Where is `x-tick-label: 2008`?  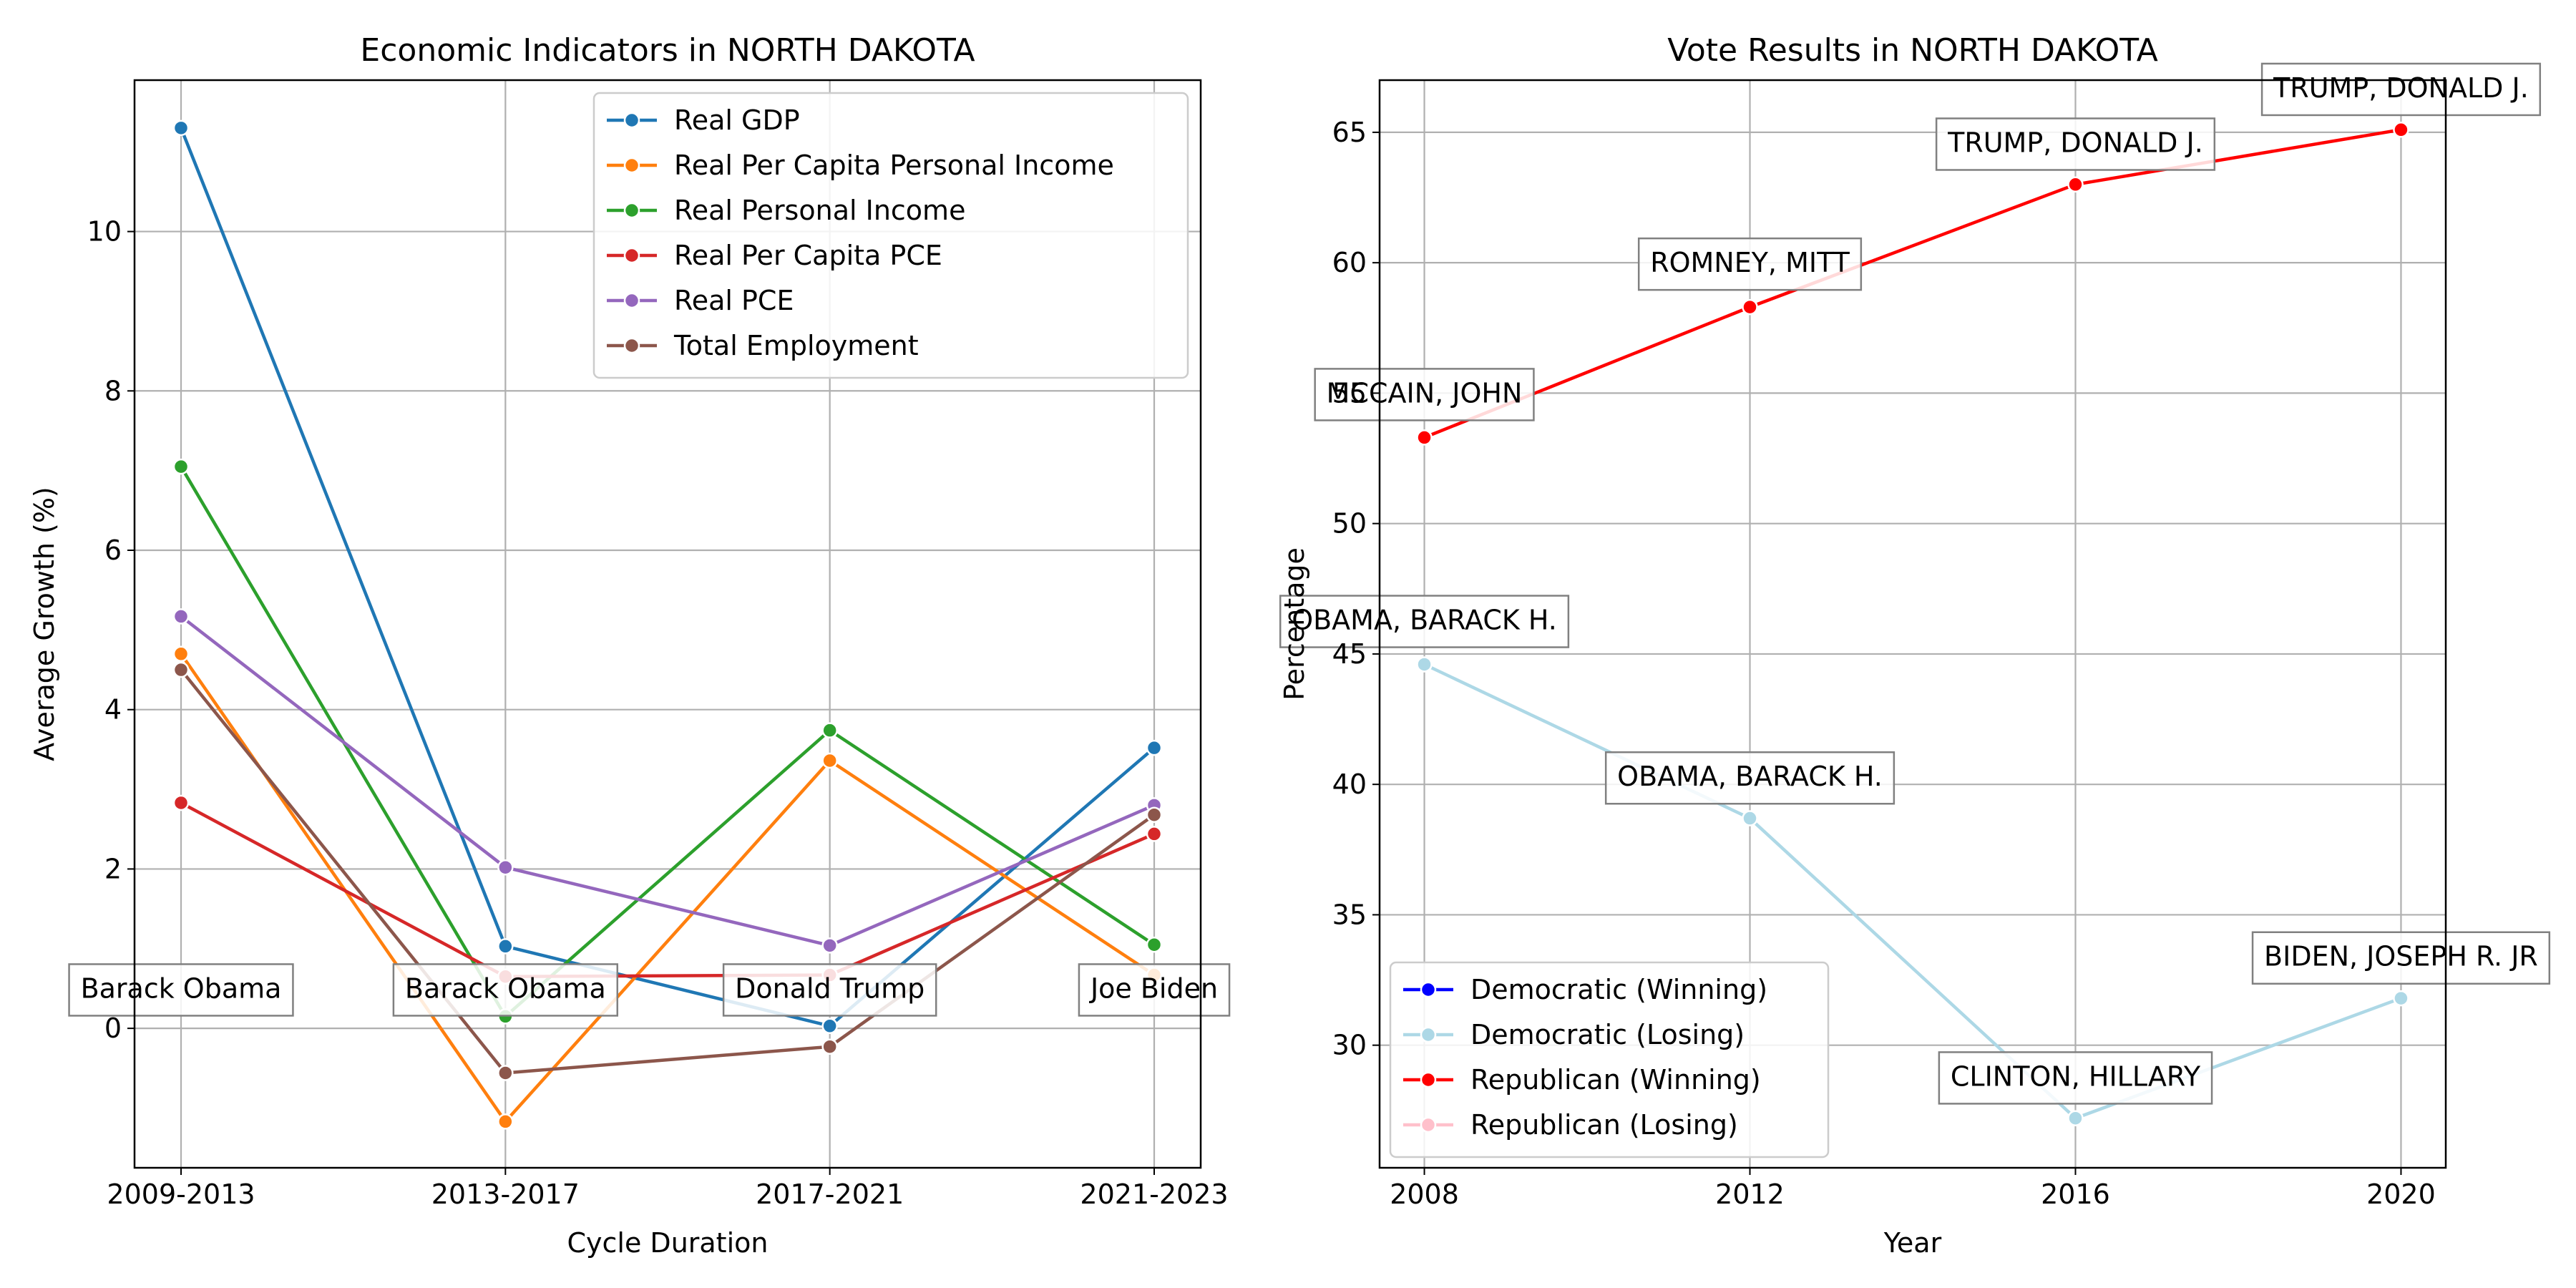
x-tick-label: 2008 is located at coordinates (1424, 1194).